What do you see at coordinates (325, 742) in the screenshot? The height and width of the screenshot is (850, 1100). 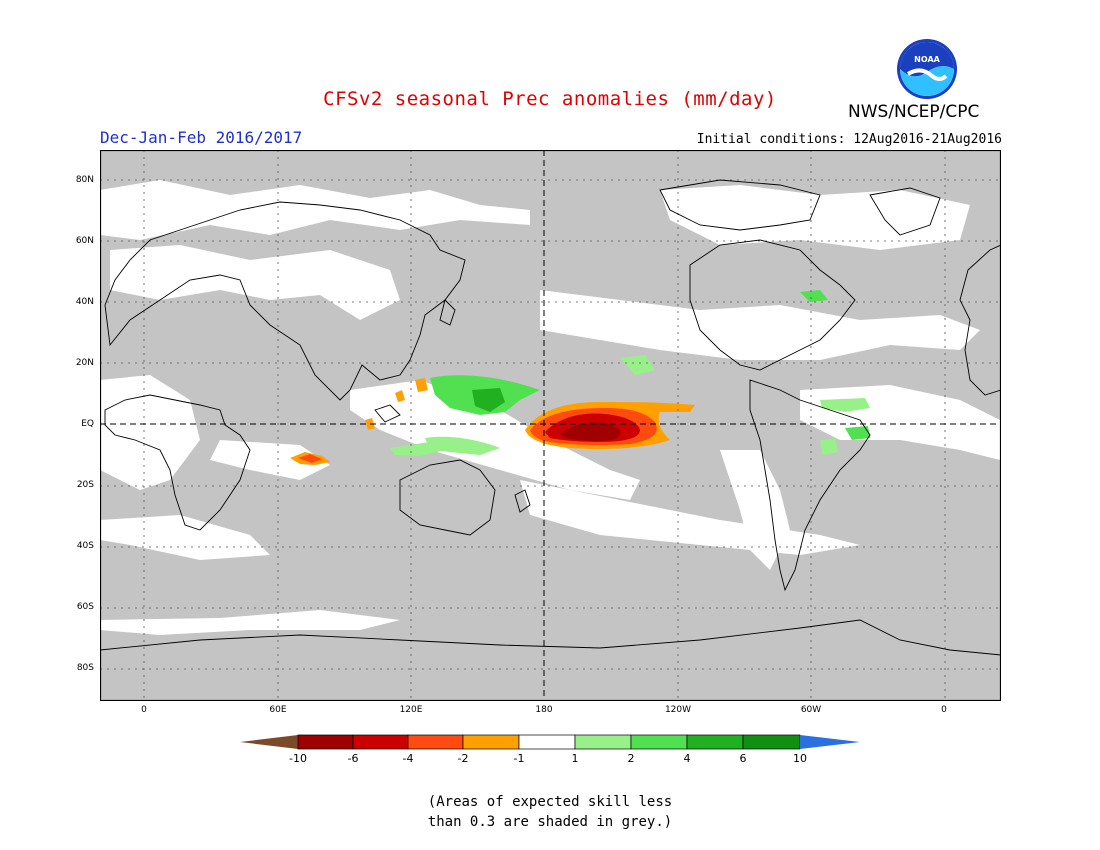 I see `colorbar-segment-n10-n6` at bounding box center [325, 742].